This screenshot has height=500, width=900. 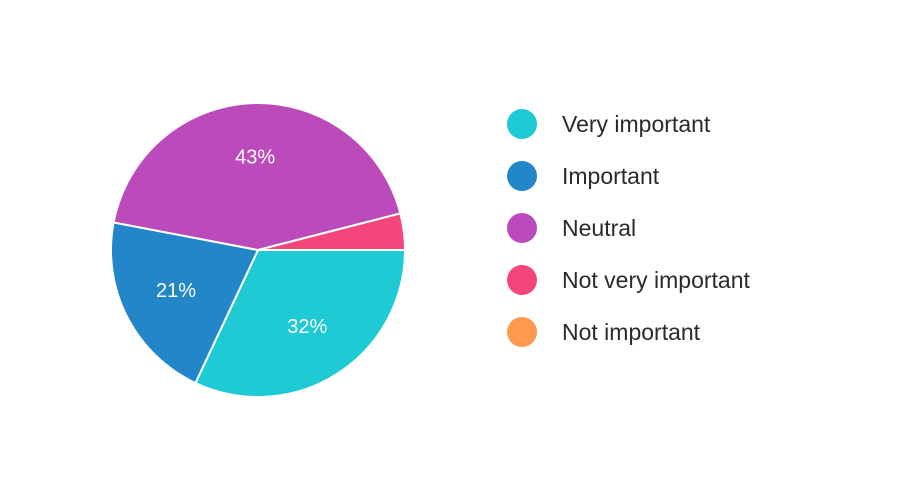 I want to click on pie-slice-very-important, so click(x=300, y=323).